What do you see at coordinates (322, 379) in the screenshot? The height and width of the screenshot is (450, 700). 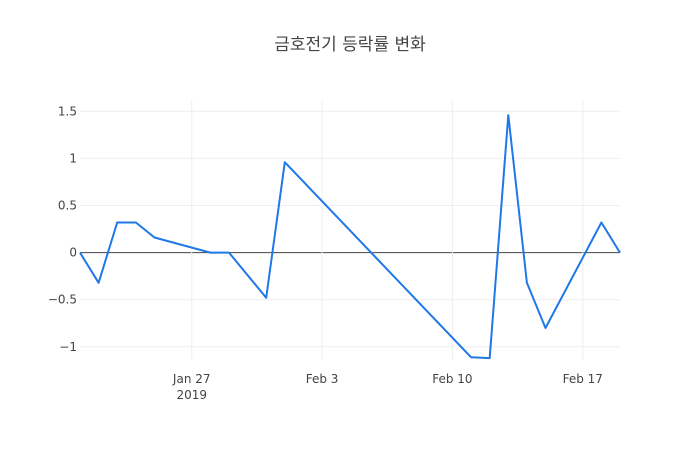 I see `x-tick-label: Feb 3` at bounding box center [322, 379].